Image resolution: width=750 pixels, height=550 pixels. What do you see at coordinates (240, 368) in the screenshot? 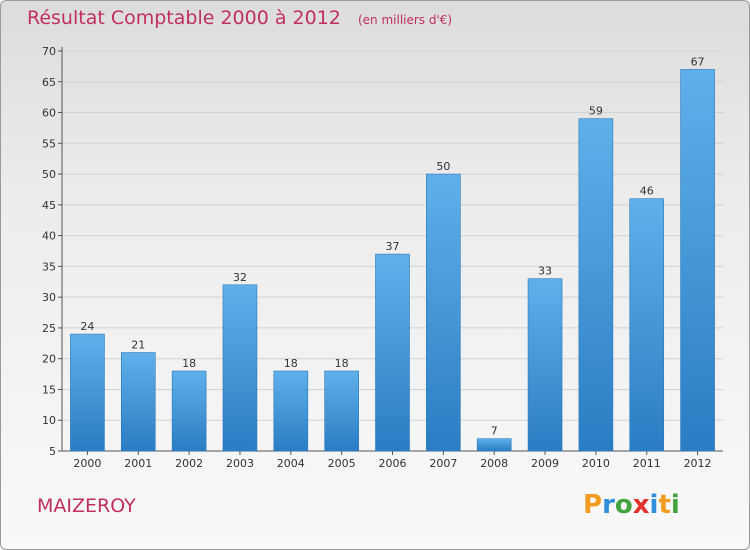
I see `bar-2003` at bounding box center [240, 368].